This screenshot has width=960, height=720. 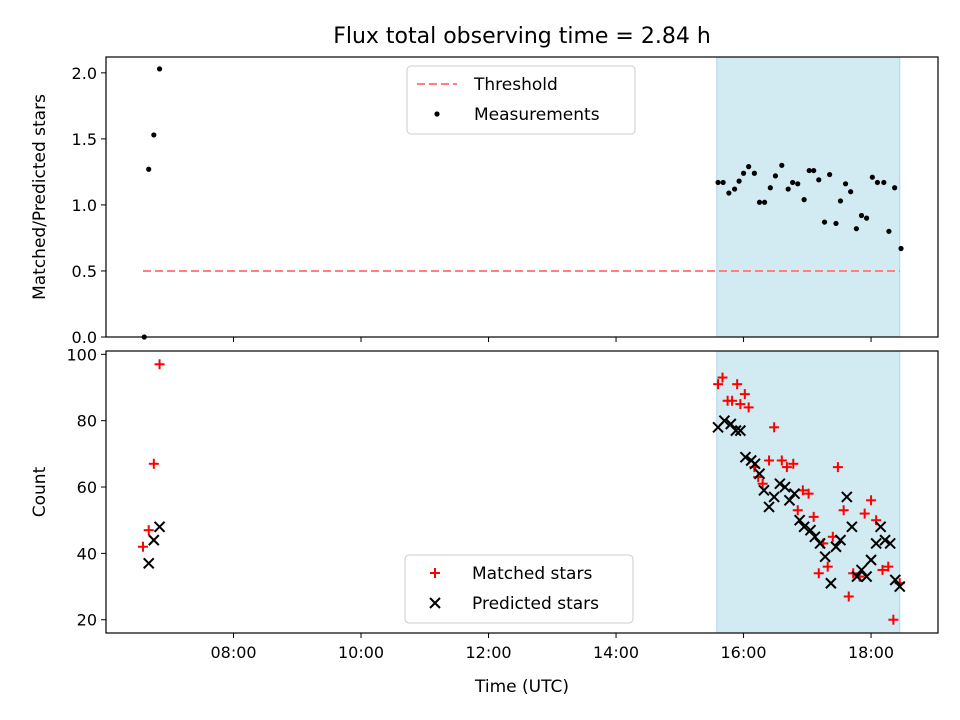 I want to click on bottom-series1-point-11-b, so click(x=759, y=474).